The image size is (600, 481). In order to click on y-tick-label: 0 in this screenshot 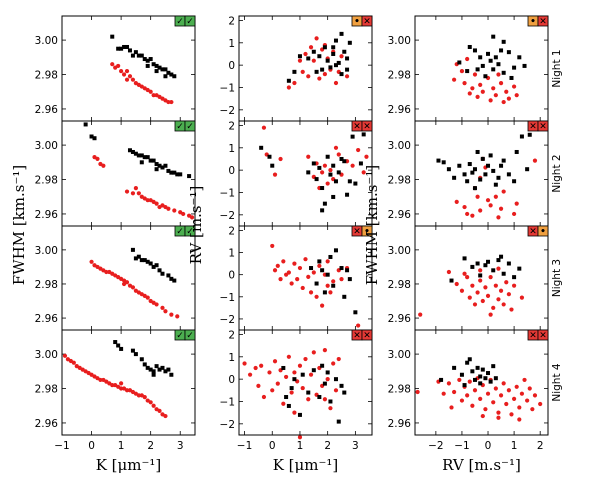, I will do `click(231, 66)`.